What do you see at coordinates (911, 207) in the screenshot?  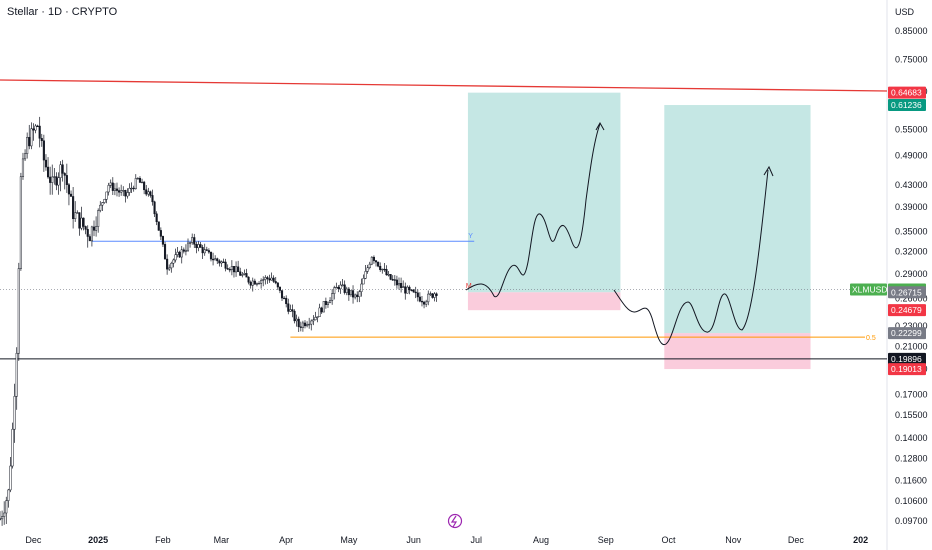 I see `price-tick: 0.39000` at bounding box center [911, 207].